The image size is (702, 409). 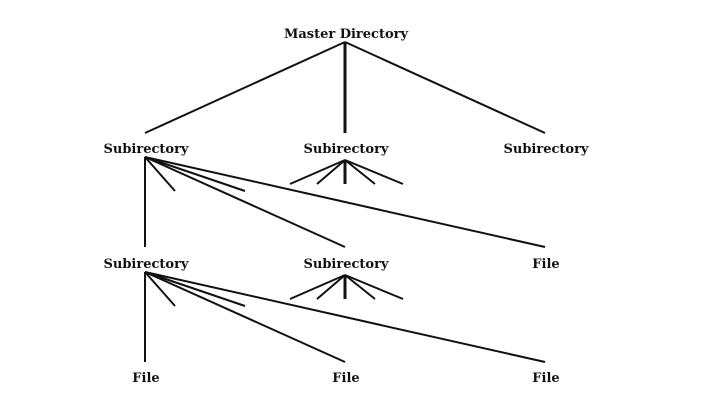 I want to click on edge-l2left-to-l3-center, so click(x=245, y=317).